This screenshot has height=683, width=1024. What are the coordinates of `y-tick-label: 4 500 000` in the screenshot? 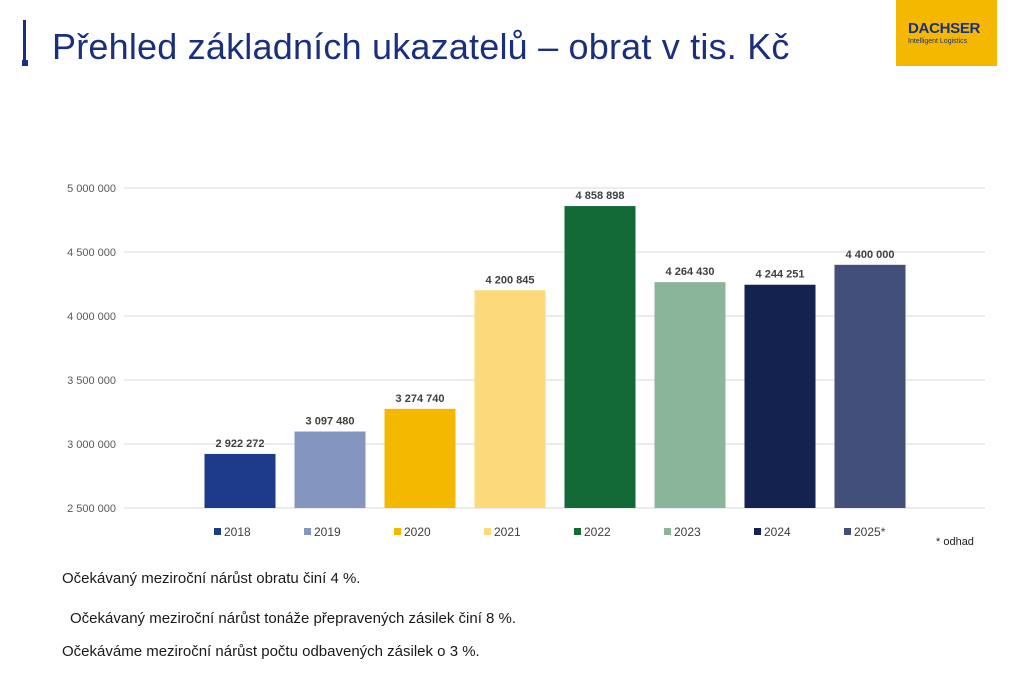 It's located at (91, 253).